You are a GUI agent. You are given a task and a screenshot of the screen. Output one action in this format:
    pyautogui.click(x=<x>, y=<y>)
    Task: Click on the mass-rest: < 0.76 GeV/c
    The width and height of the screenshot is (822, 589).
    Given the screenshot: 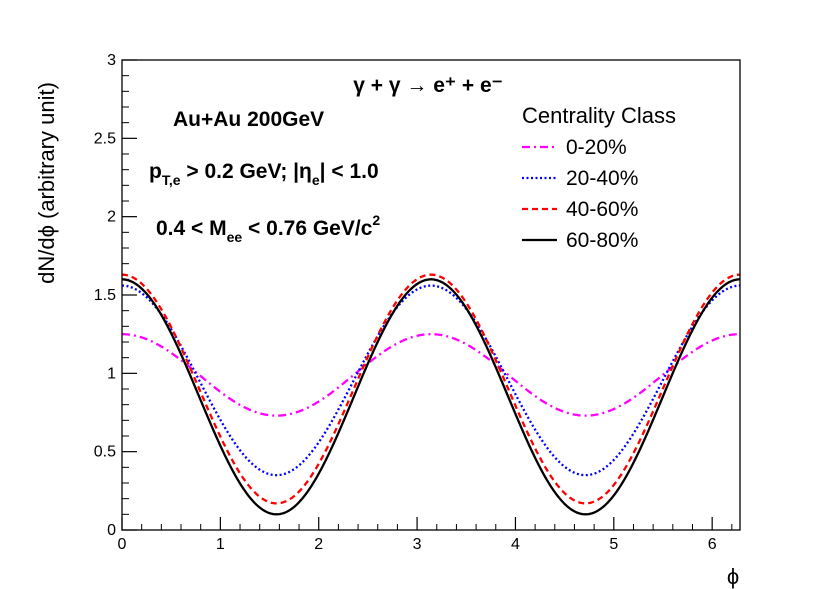 What is the action you would take?
    pyautogui.click(x=307, y=228)
    